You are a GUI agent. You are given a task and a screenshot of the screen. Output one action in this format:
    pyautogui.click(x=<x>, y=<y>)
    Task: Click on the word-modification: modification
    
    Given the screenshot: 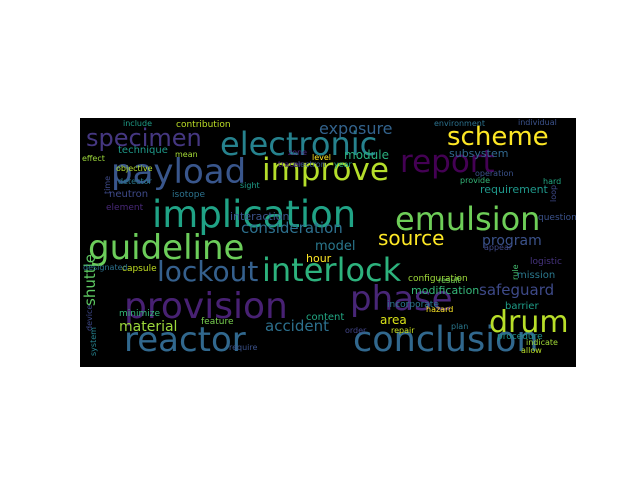 What is the action you would take?
    pyautogui.click(x=445, y=290)
    